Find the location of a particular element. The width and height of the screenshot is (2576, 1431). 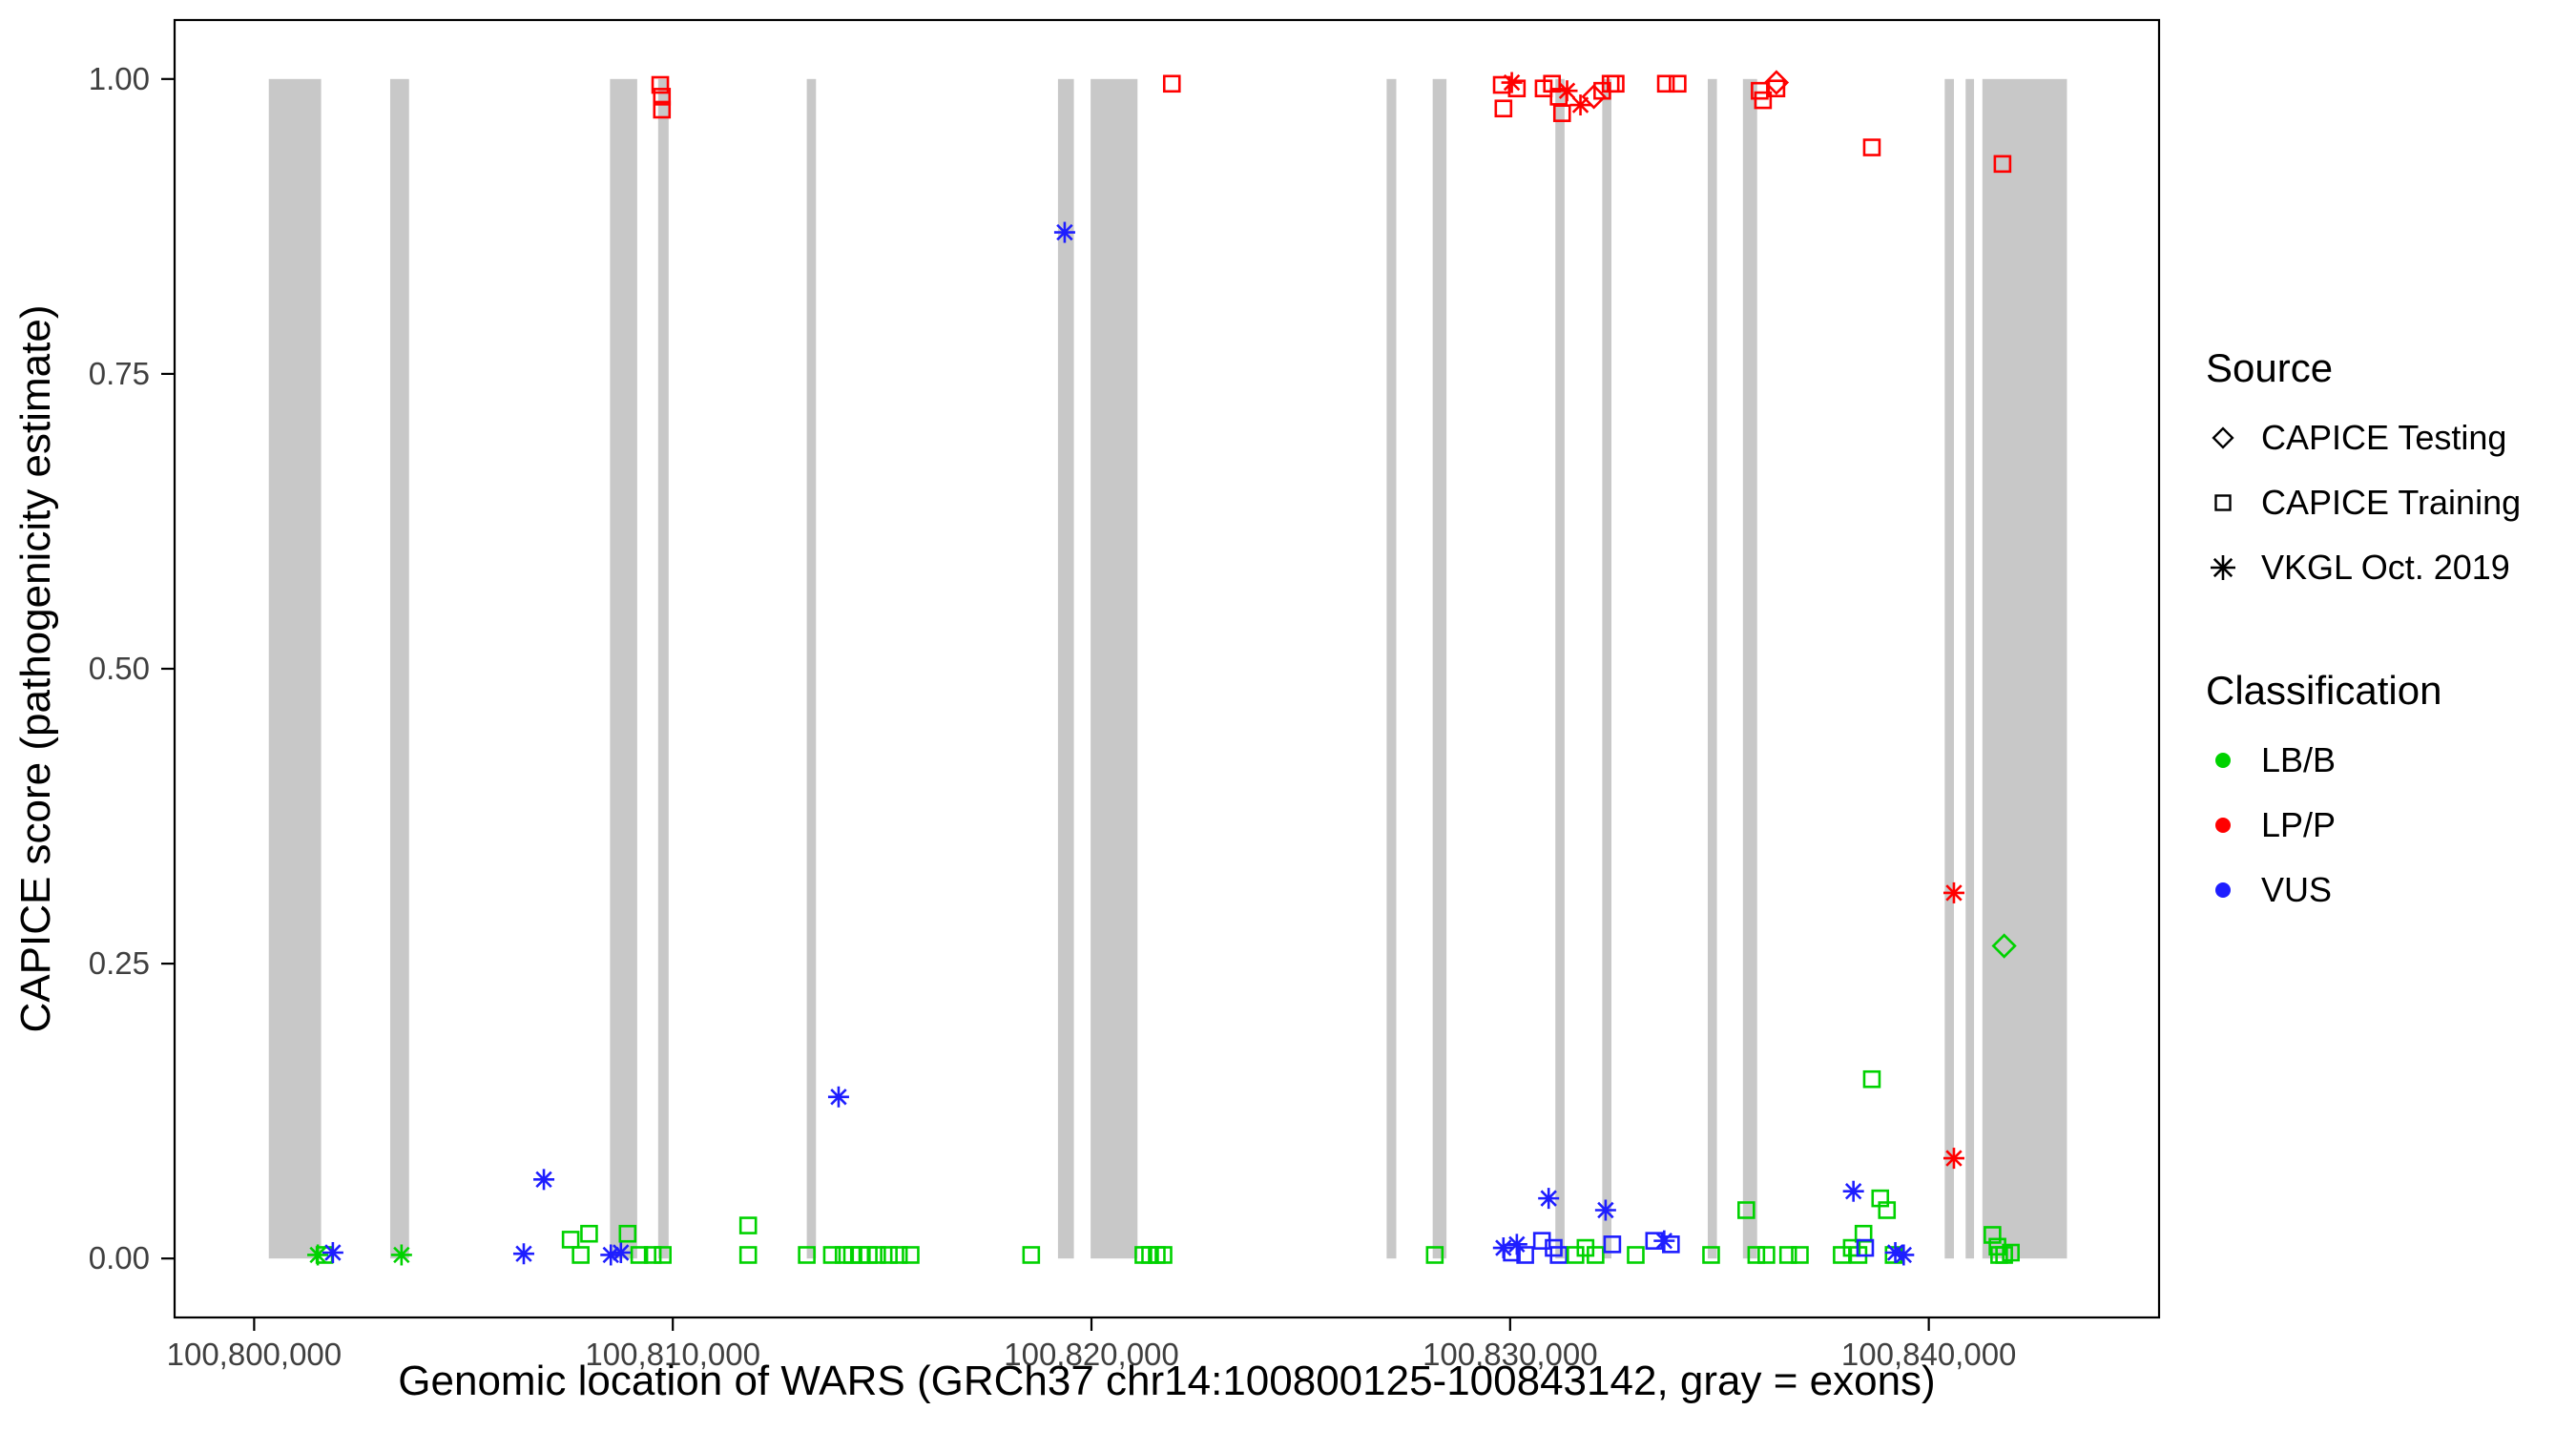

svg-text: 100,820,000 is located at coordinates (1091, 1354).